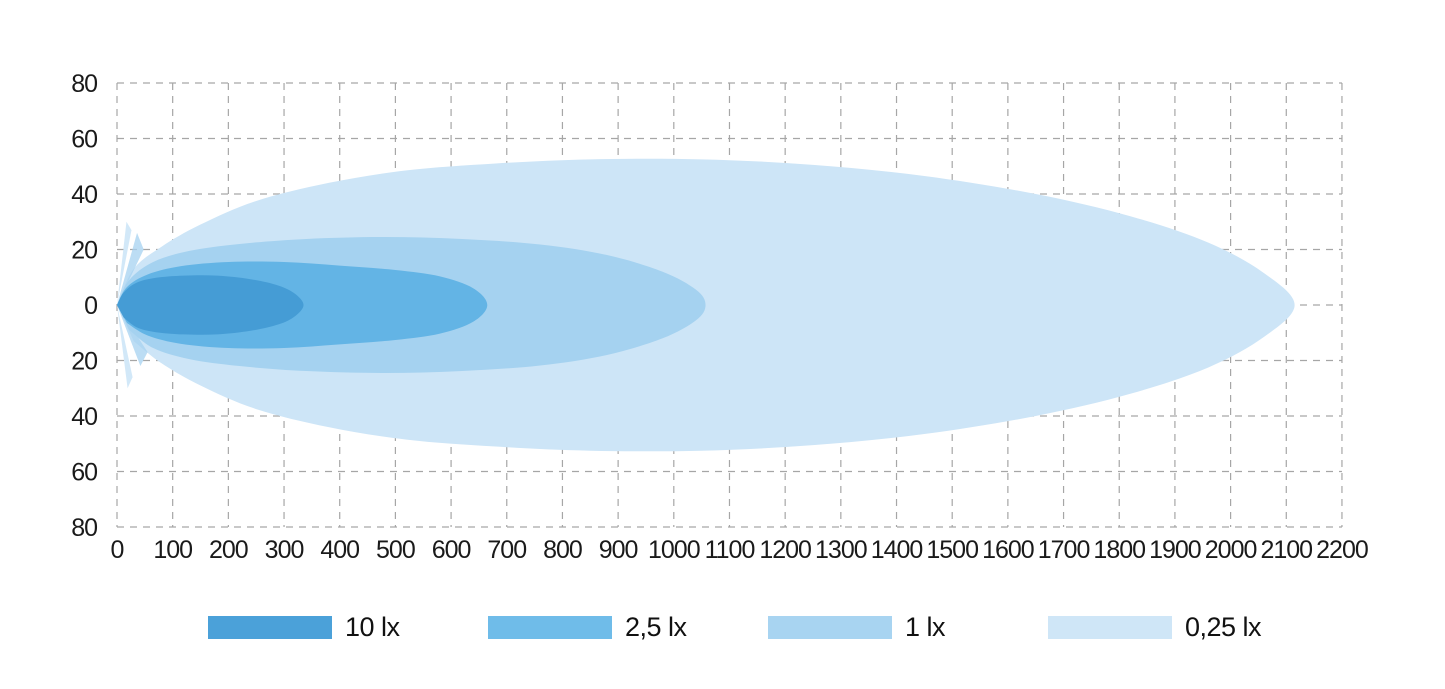 The height and width of the screenshot is (689, 1445). I want to click on lobe-10lx, so click(210, 305).